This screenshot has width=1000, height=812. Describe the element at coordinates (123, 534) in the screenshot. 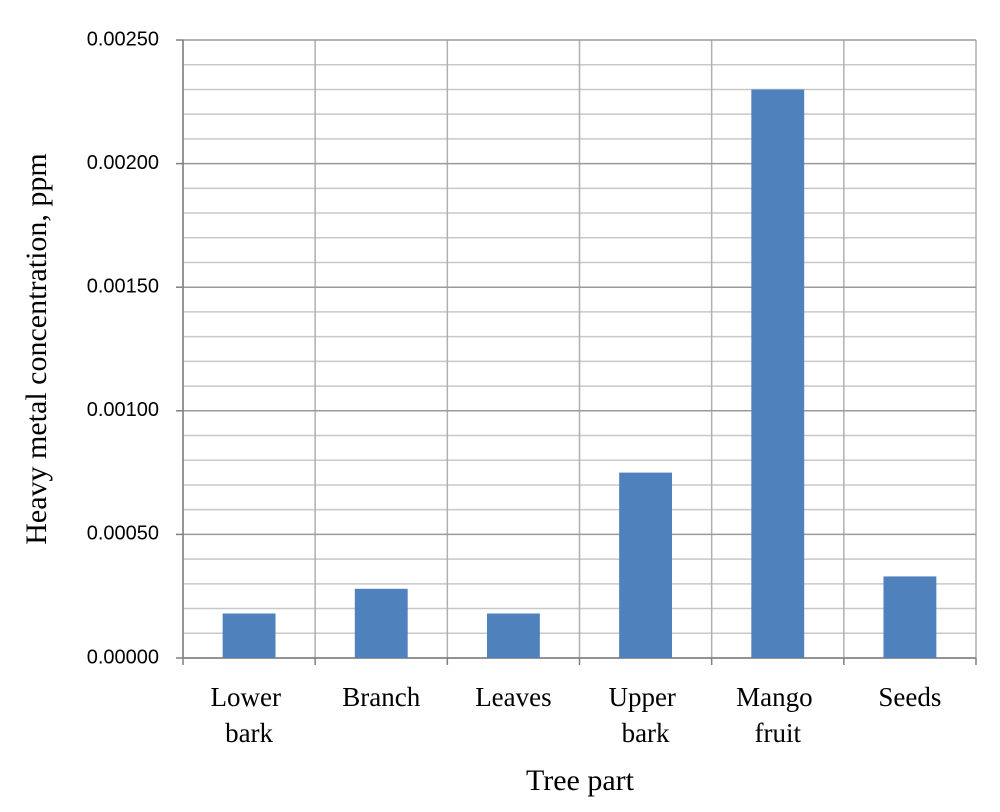

I see `y-tick-label: 0.00050` at that location.